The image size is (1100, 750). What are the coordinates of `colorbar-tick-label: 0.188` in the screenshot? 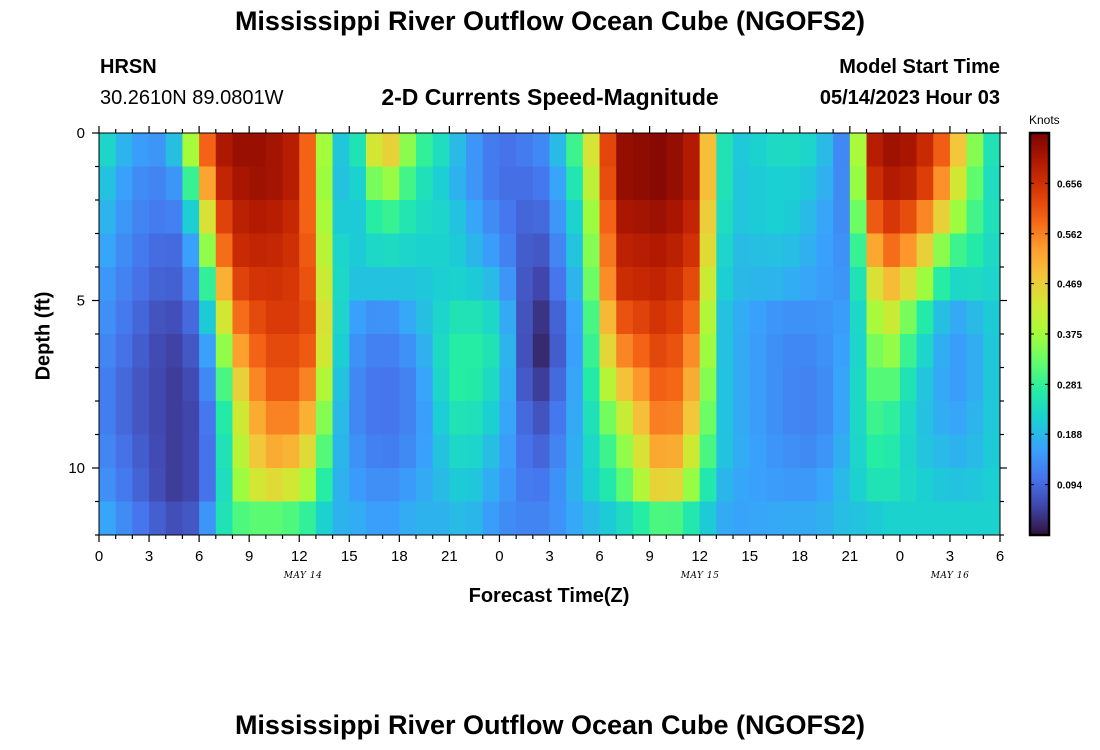 It's located at (1069, 435).